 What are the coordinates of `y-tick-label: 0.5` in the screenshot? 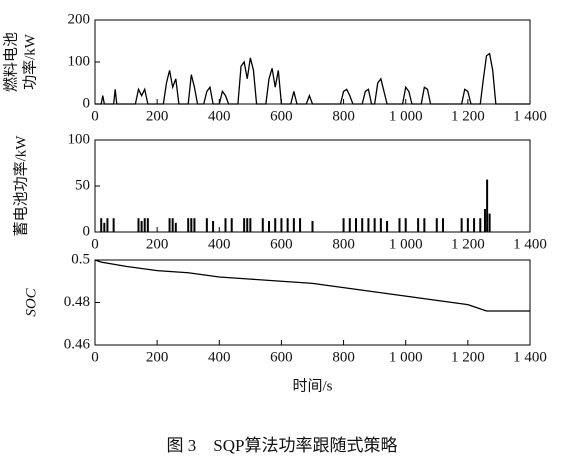 It's located at (80, 259).